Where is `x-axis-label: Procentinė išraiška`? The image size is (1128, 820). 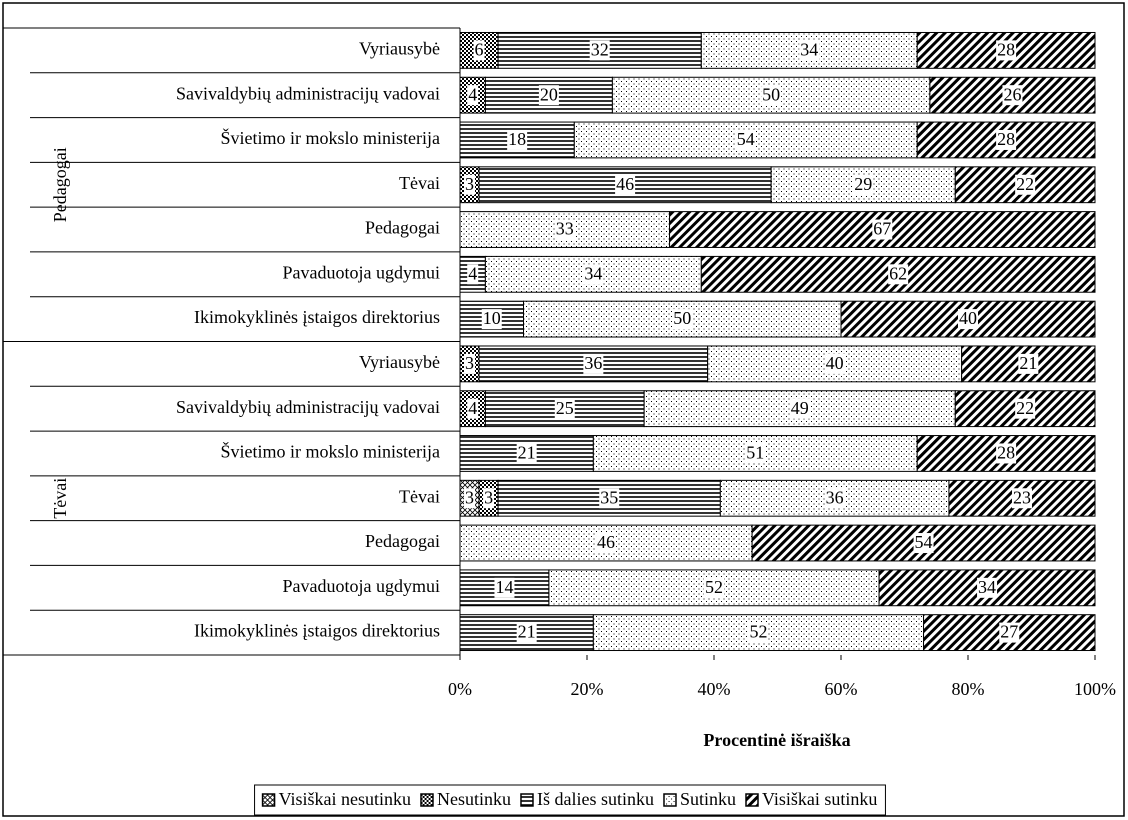
x-axis-label: Procentinė išraiška is located at coordinates (776, 740).